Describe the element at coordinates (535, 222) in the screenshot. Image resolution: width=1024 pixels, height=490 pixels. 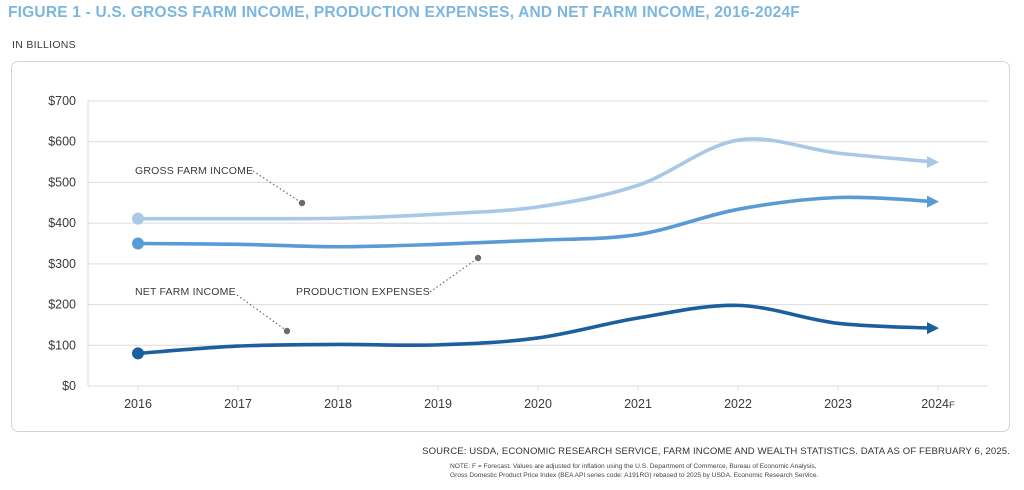
I see `production-expenses-line` at that location.